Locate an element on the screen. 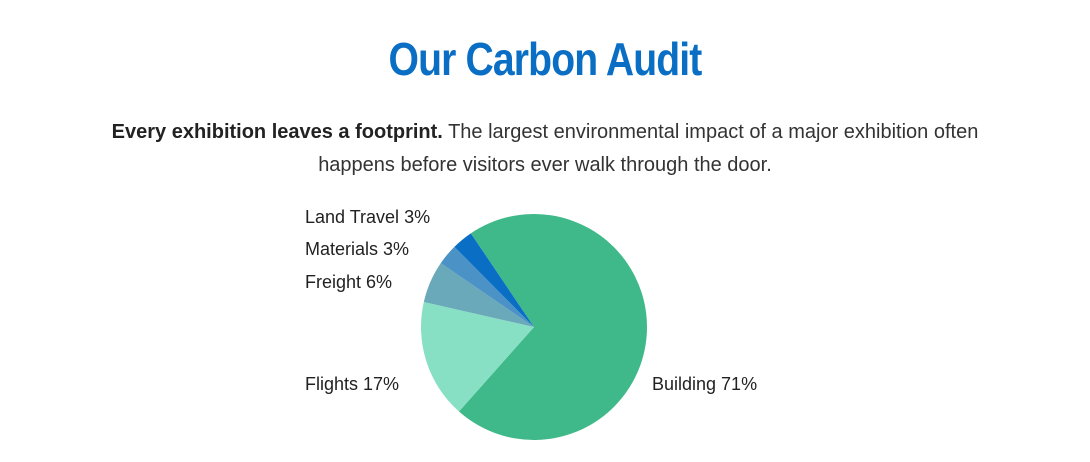  slice-label: Building 71% is located at coordinates (704, 384).